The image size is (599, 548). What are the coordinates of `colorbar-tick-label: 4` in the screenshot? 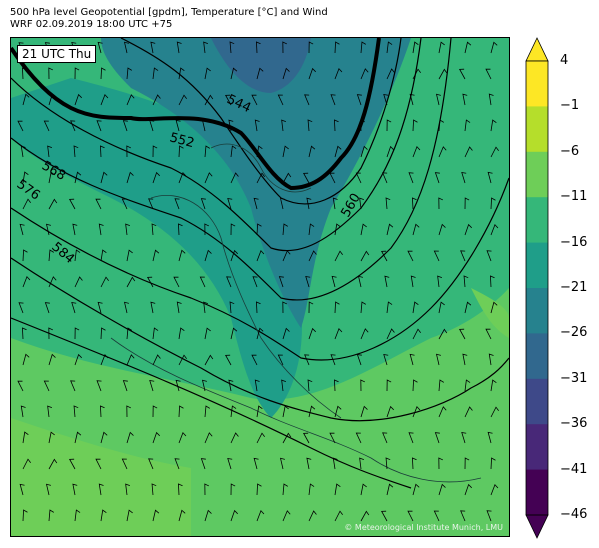 It's located at (564, 60).